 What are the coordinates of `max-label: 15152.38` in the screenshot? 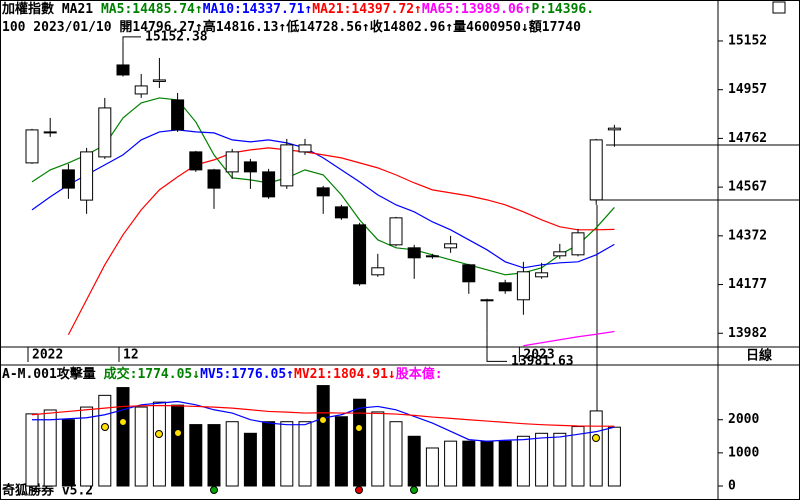 It's located at (176, 36).